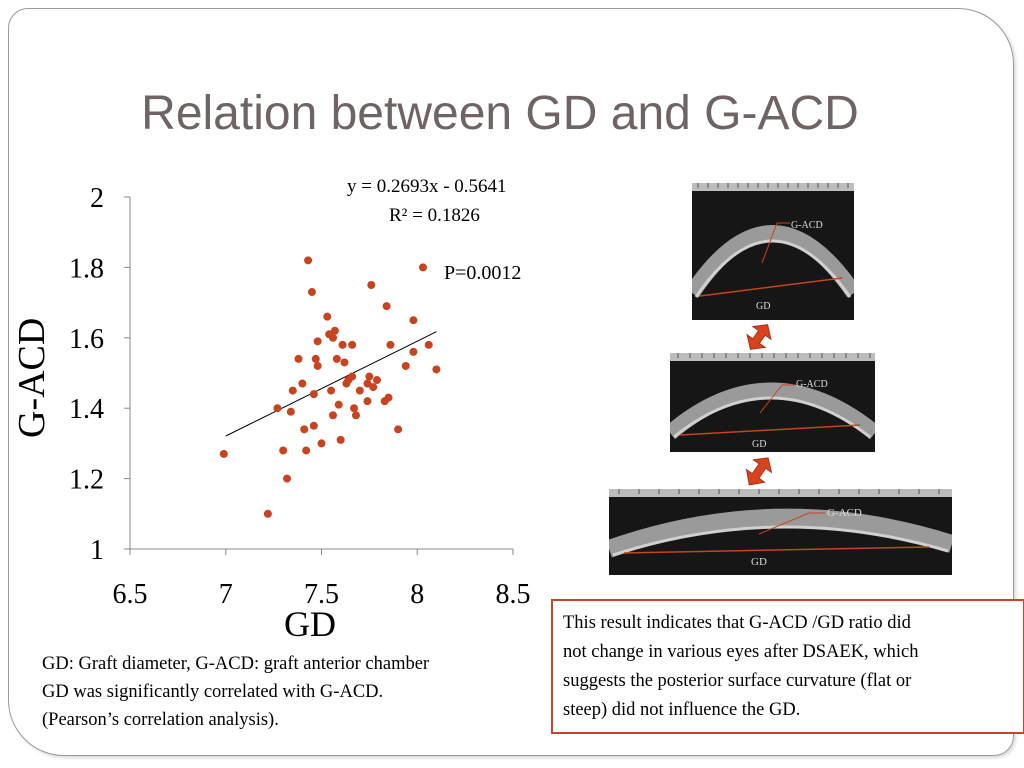 This screenshot has height=768, width=1024. What do you see at coordinates (160, 720) in the screenshot?
I see `caption-line: (Pearson’s correlation analysis).` at bounding box center [160, 720].